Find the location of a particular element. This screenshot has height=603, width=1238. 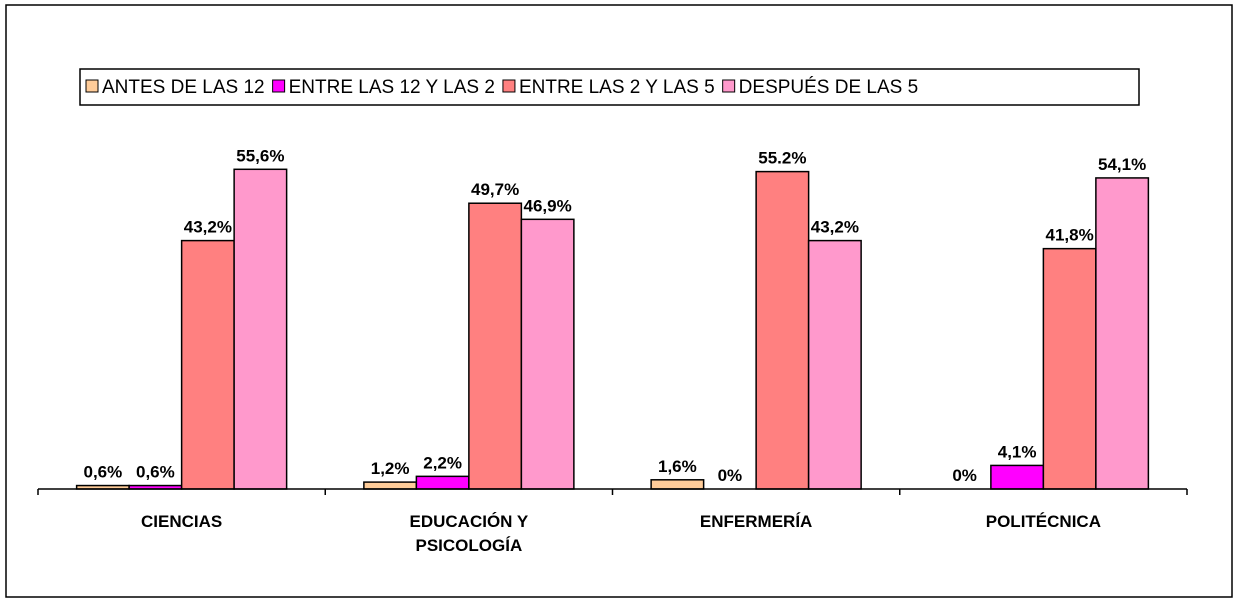

data-label: 49,7% is located at coordinates (495, 189).